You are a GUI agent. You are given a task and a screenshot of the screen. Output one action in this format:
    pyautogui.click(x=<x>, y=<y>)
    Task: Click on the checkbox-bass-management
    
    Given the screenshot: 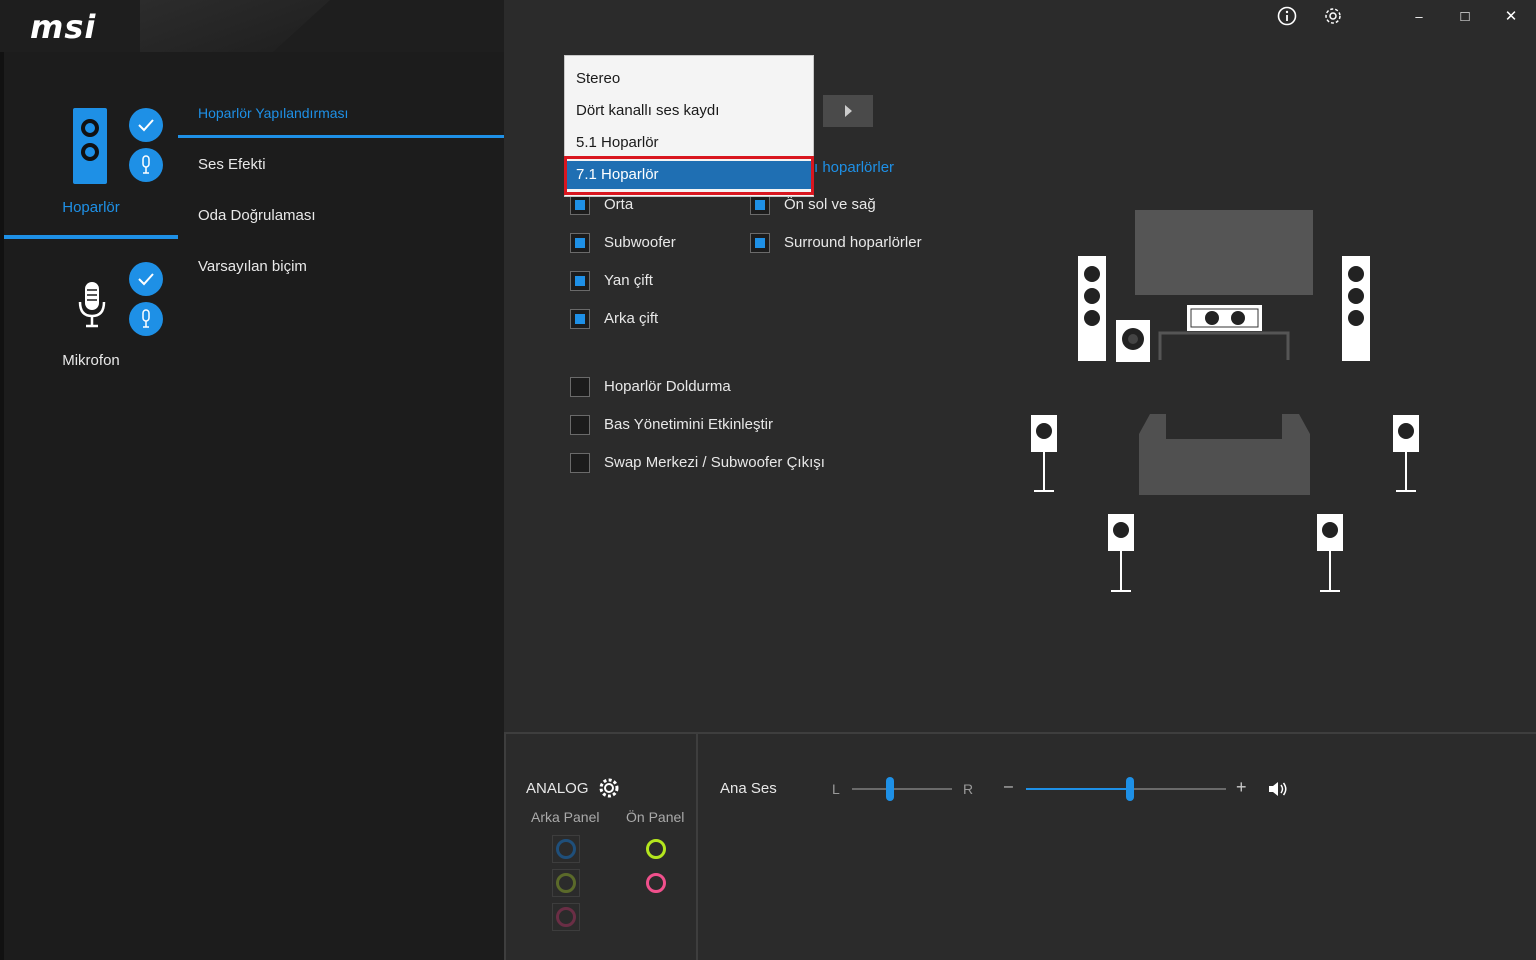 What is the action you would take?
    pyautogui.click(x=580, y=425)
    